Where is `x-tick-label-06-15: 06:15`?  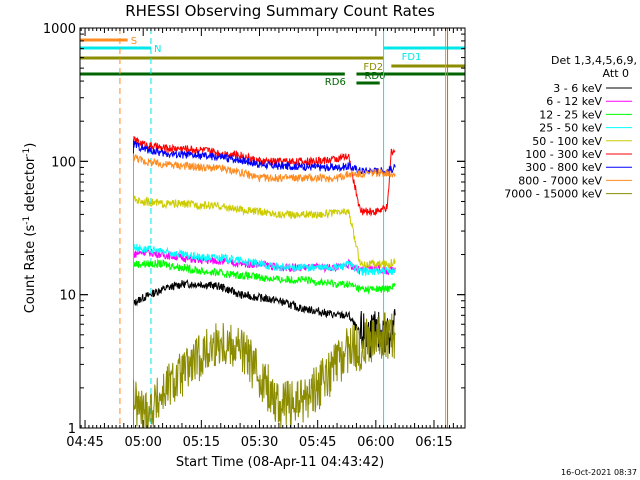 x-tick-label-06-15: 06:15 is located at coordinates (433, 442).